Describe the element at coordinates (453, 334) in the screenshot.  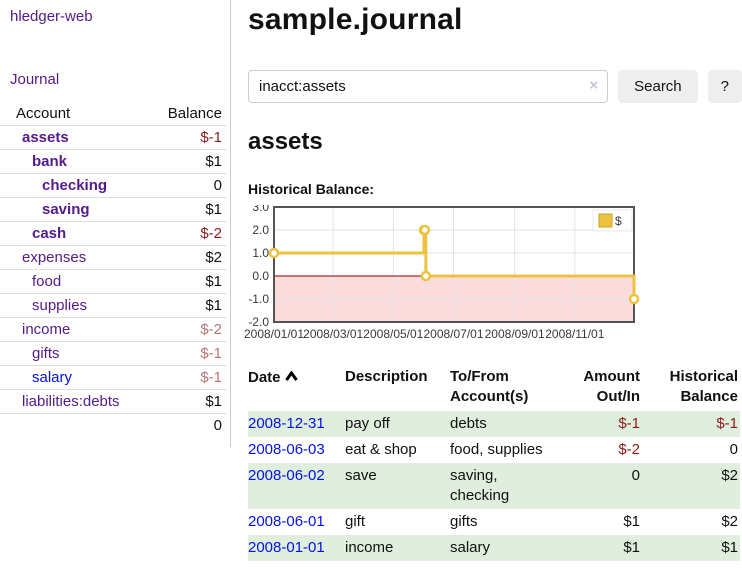
I see `x-tick-label: 2008/07/01` at that location.